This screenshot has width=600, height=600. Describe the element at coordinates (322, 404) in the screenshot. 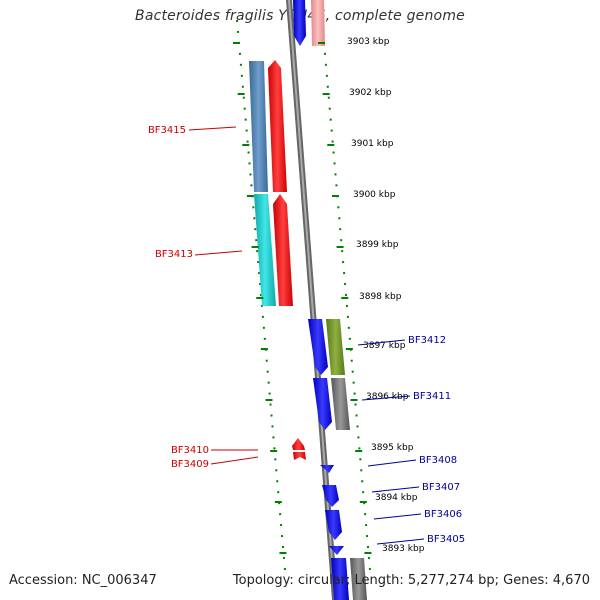

I see `feature-bf3411-blue` at that location.